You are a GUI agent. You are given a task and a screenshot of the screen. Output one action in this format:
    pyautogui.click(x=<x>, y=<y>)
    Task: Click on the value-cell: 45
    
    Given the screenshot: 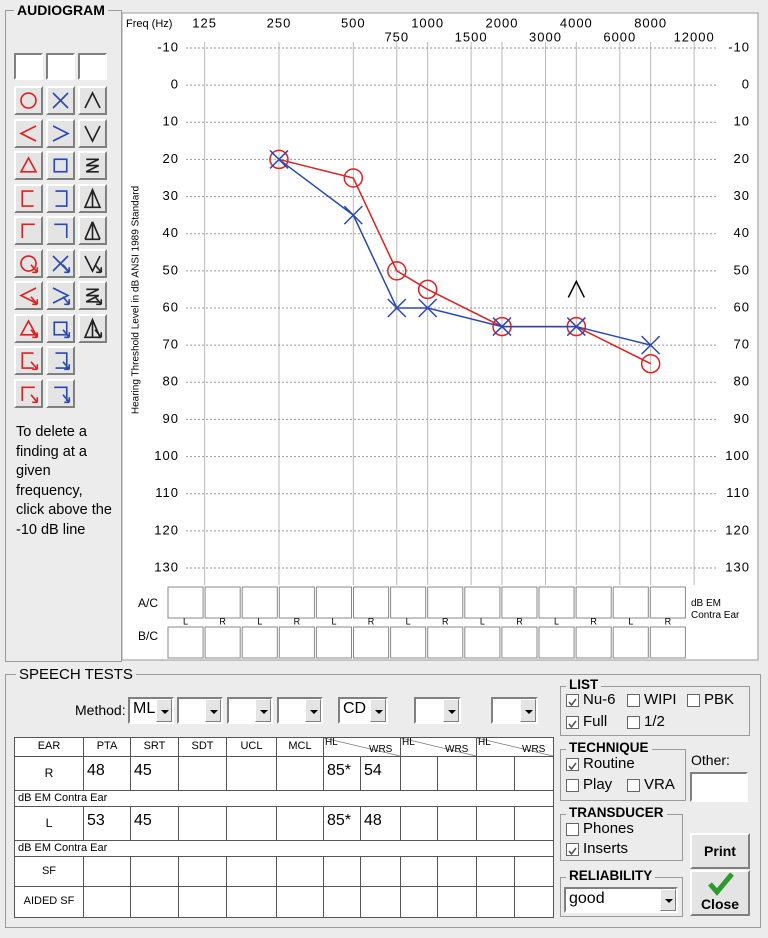 What is the action you would take?
    pyautogui.click(x=154, y=773)
    